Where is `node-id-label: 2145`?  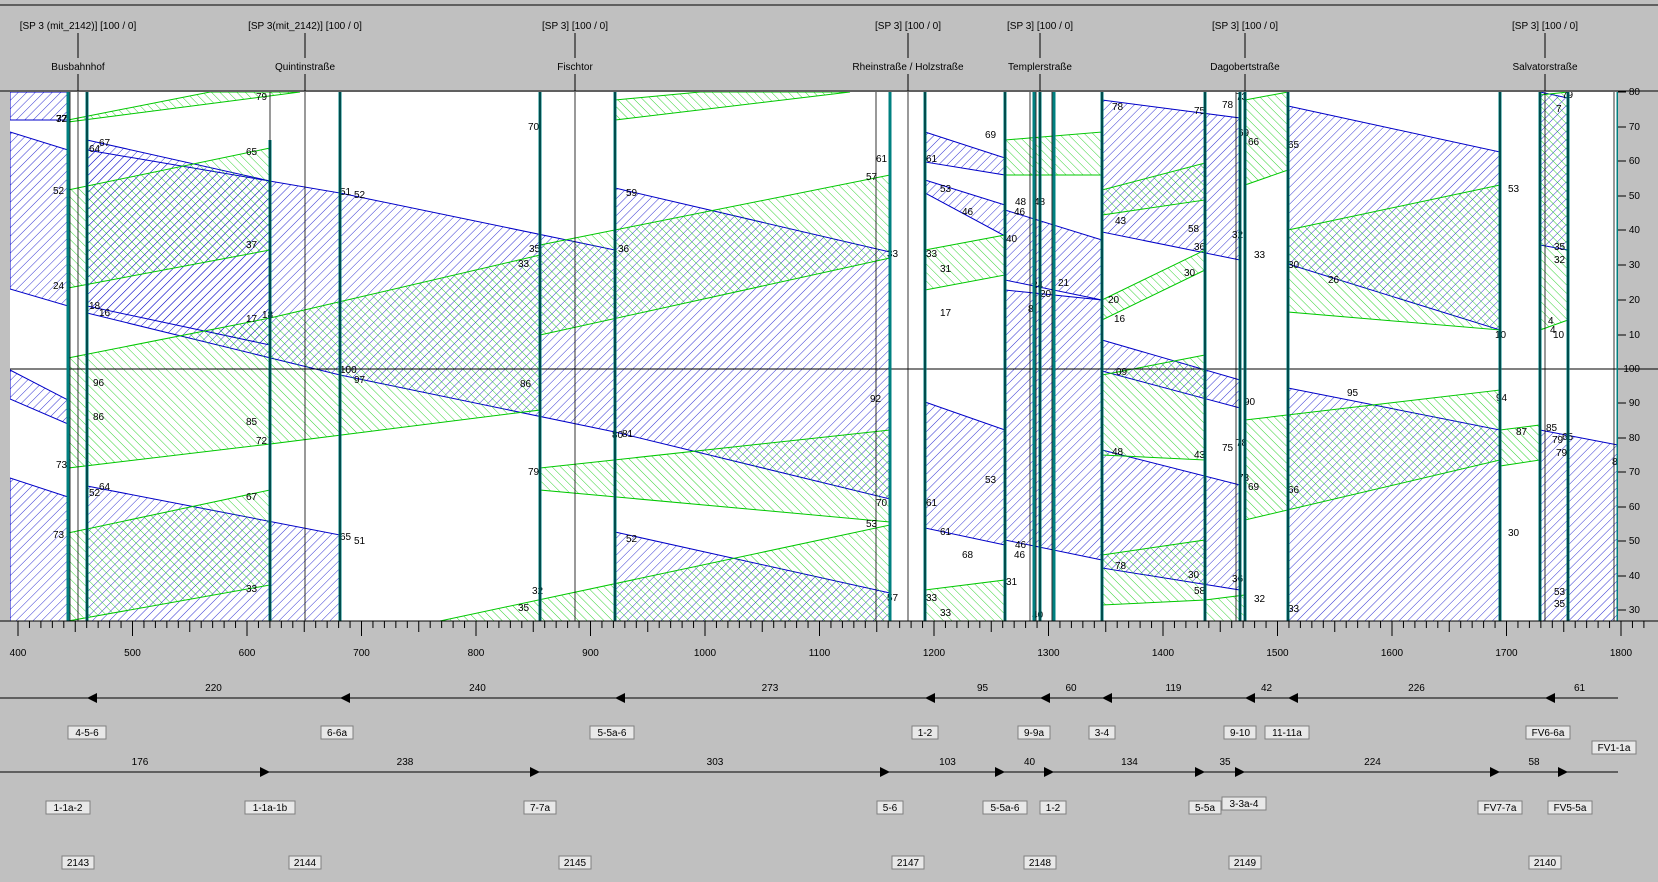 node-id-label: 2145 is located at coordinates (575, 862).